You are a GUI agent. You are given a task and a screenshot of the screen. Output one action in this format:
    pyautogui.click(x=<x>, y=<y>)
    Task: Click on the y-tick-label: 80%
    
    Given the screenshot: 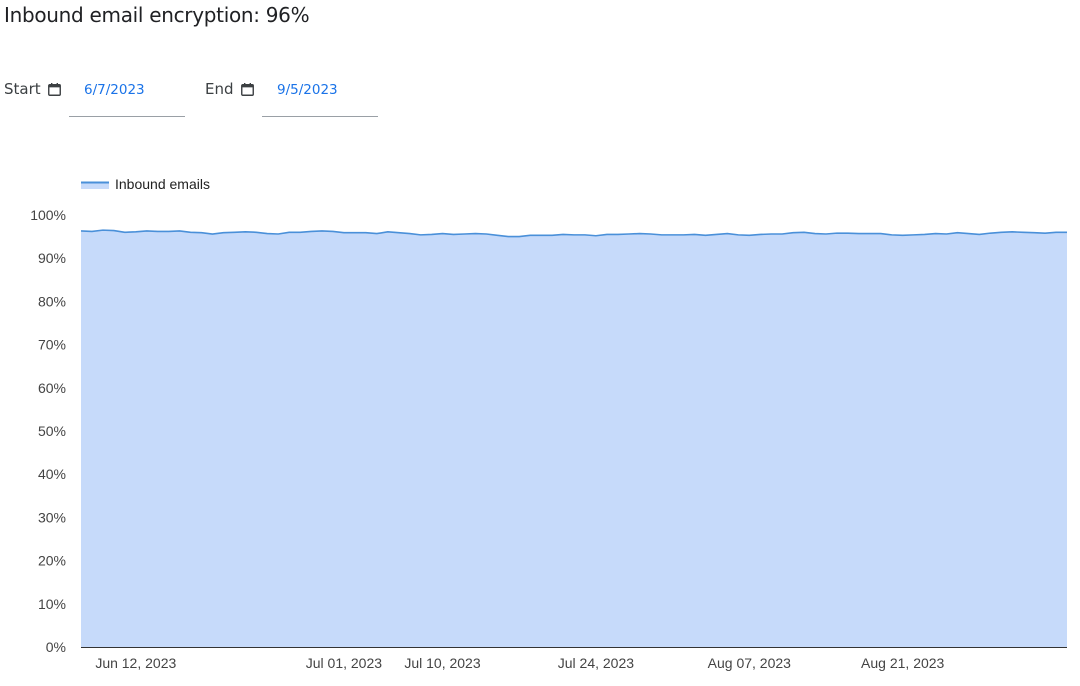 What is the action you would take?
    pyautogui.click(x=52, y=301)
    